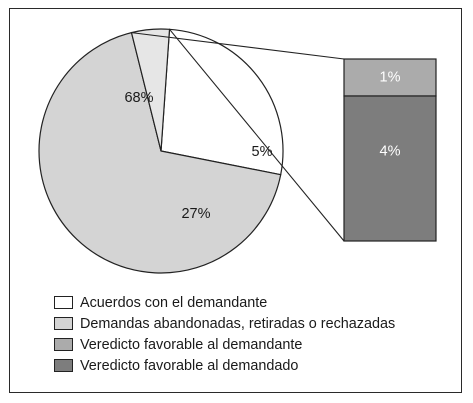  I want to click on bar-segment-veredicto-favorable-al-demandante, so click(390, 77).